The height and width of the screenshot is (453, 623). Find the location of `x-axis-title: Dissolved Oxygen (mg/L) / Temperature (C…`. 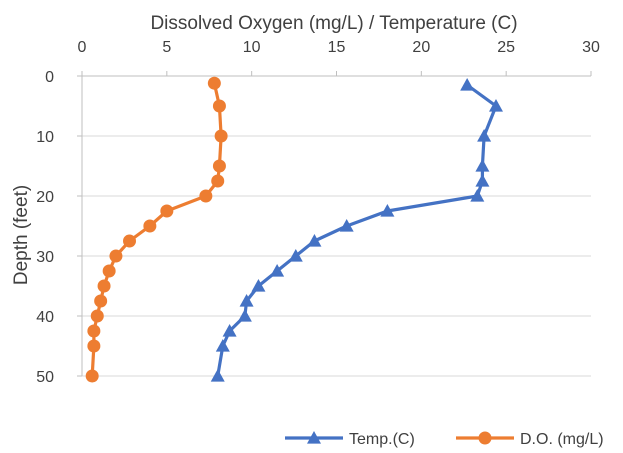

x-axis-title: Dissolved Oxygen (mg/L) / Temperature (C… is located at coordinates (333, 23).